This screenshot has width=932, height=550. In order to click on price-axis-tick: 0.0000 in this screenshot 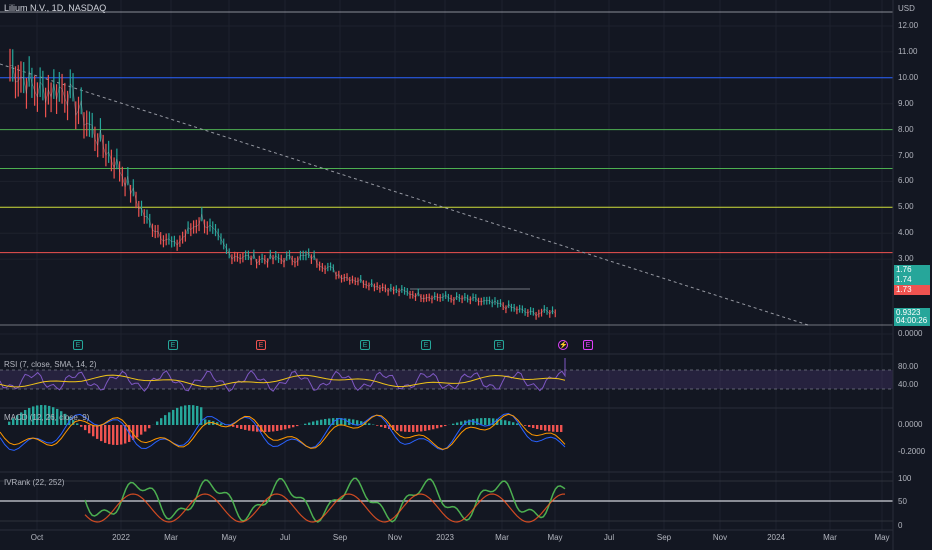, I will do `click(910, 333)`.